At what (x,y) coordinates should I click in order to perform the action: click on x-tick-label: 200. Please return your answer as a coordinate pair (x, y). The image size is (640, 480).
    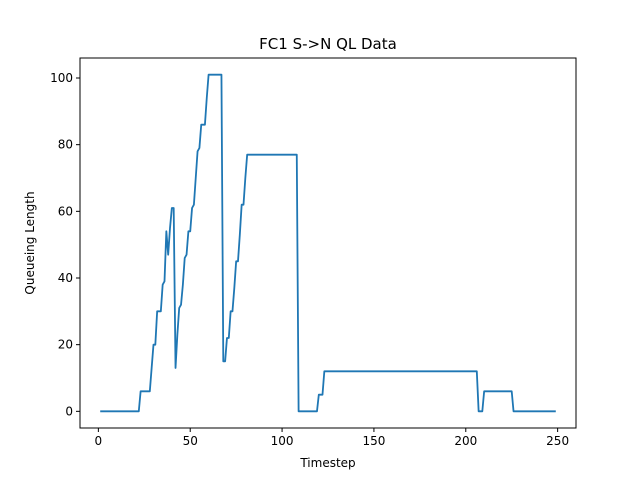
    Looking at the image, I should click on (465, 441).